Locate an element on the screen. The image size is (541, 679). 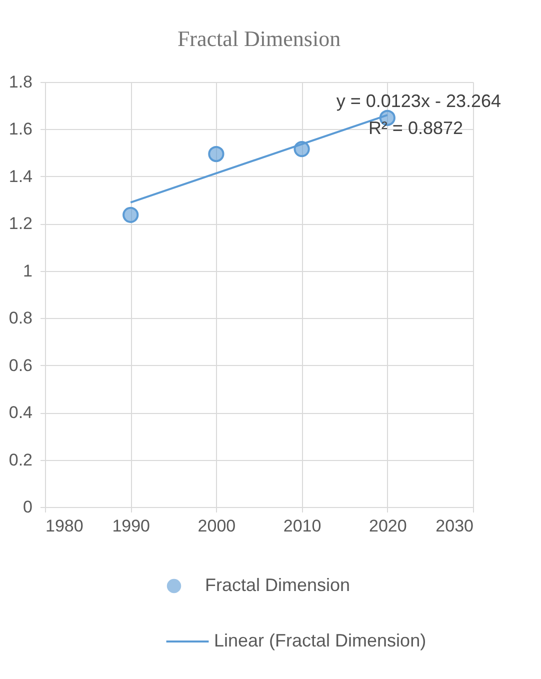
x-tick-label: 2020 is located at coordinates (387, 526).